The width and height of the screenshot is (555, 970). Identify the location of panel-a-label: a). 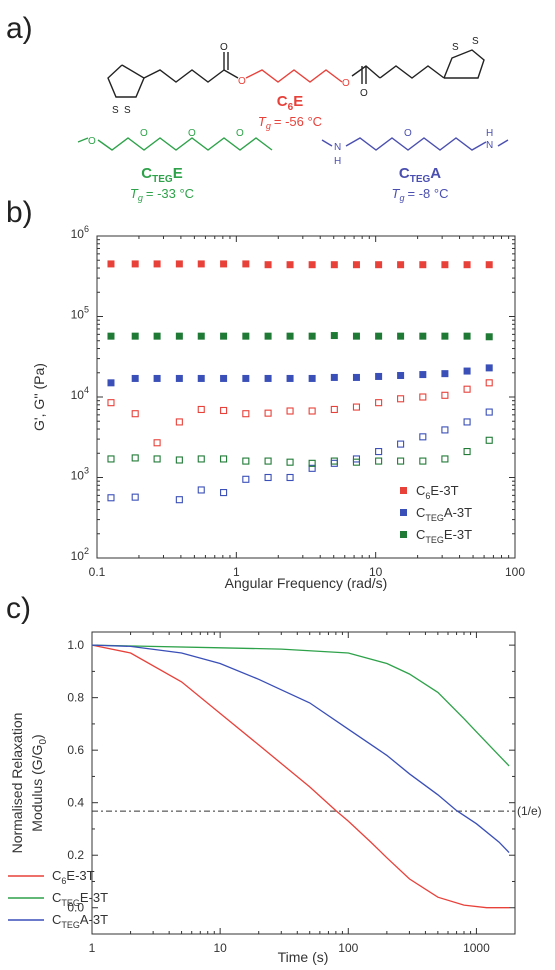
(19, 28).